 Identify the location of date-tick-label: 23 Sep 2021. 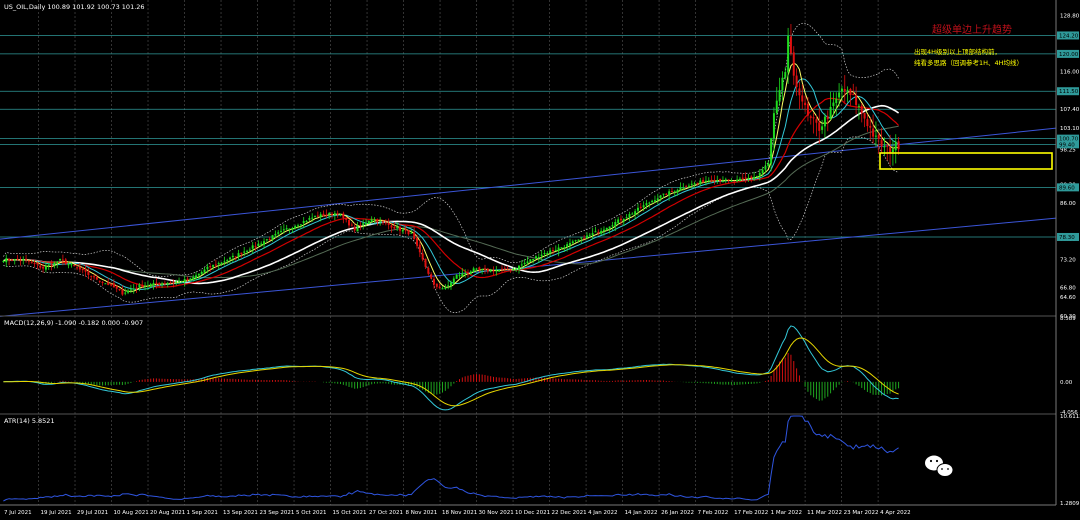
(277, 513).